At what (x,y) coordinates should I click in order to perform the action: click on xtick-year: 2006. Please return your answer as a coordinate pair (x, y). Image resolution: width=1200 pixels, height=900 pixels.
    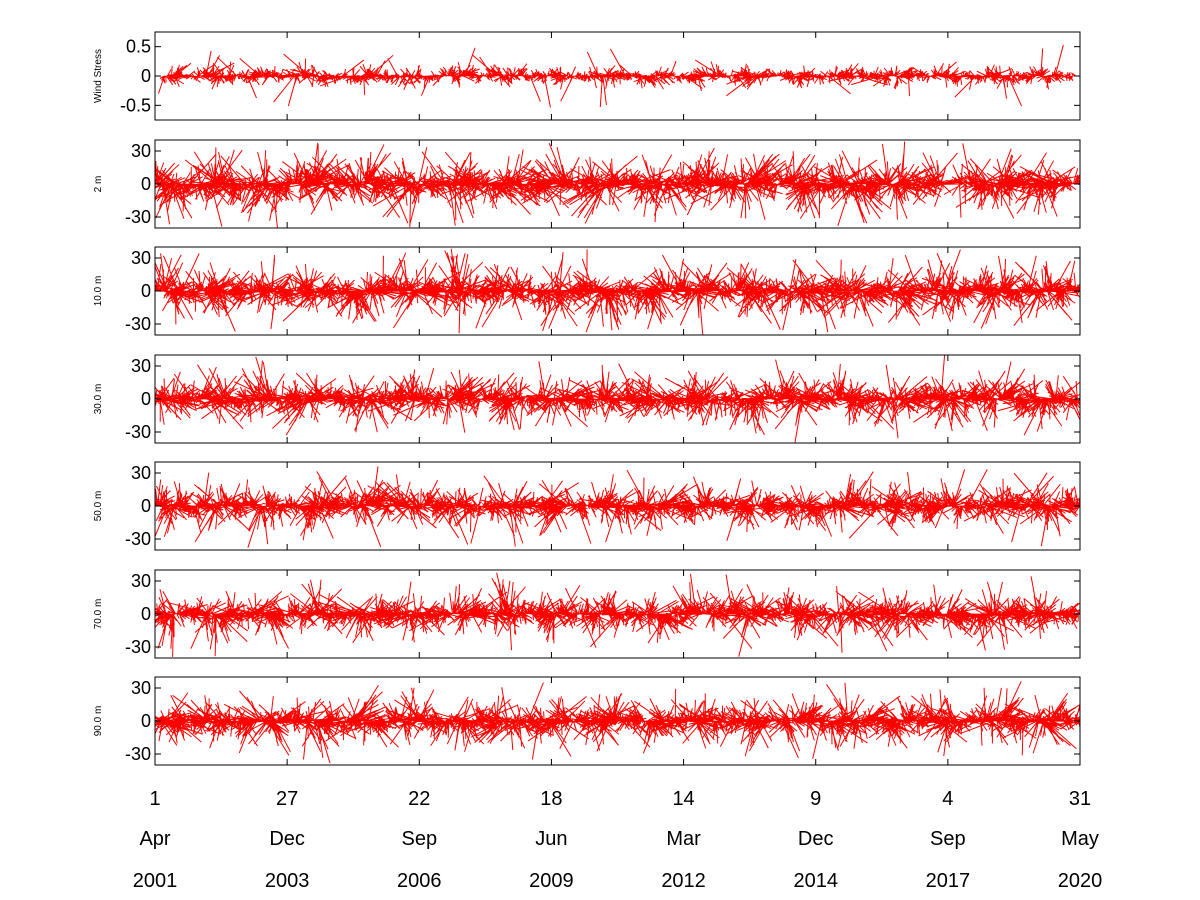
    Looking at the image, I should click on (419, 881).